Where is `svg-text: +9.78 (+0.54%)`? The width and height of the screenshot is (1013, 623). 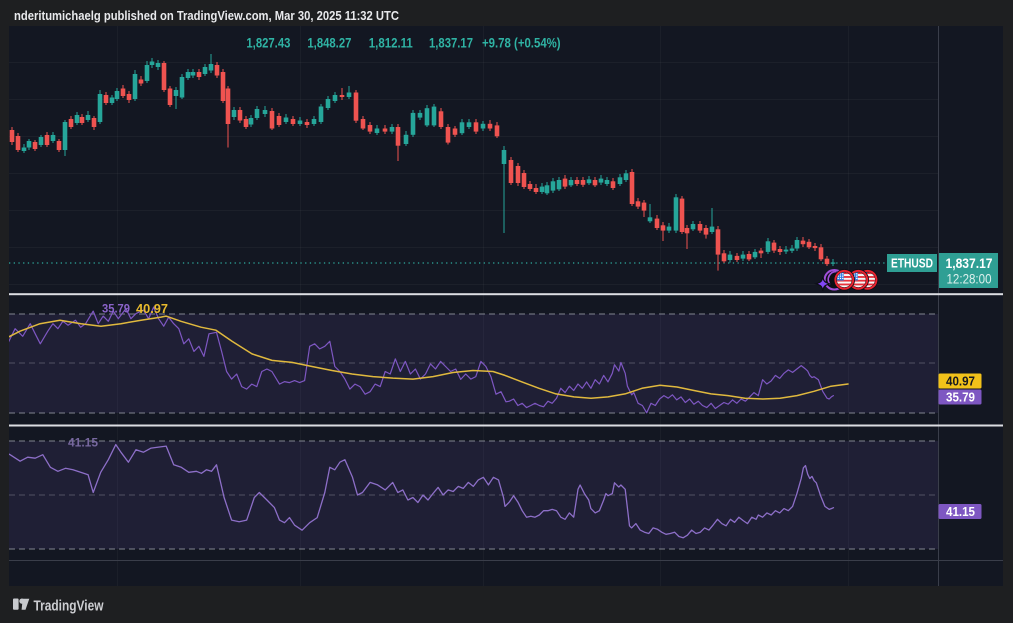 svg-text: +9.78 (+0.54%) is located at coordinates (521, 43).